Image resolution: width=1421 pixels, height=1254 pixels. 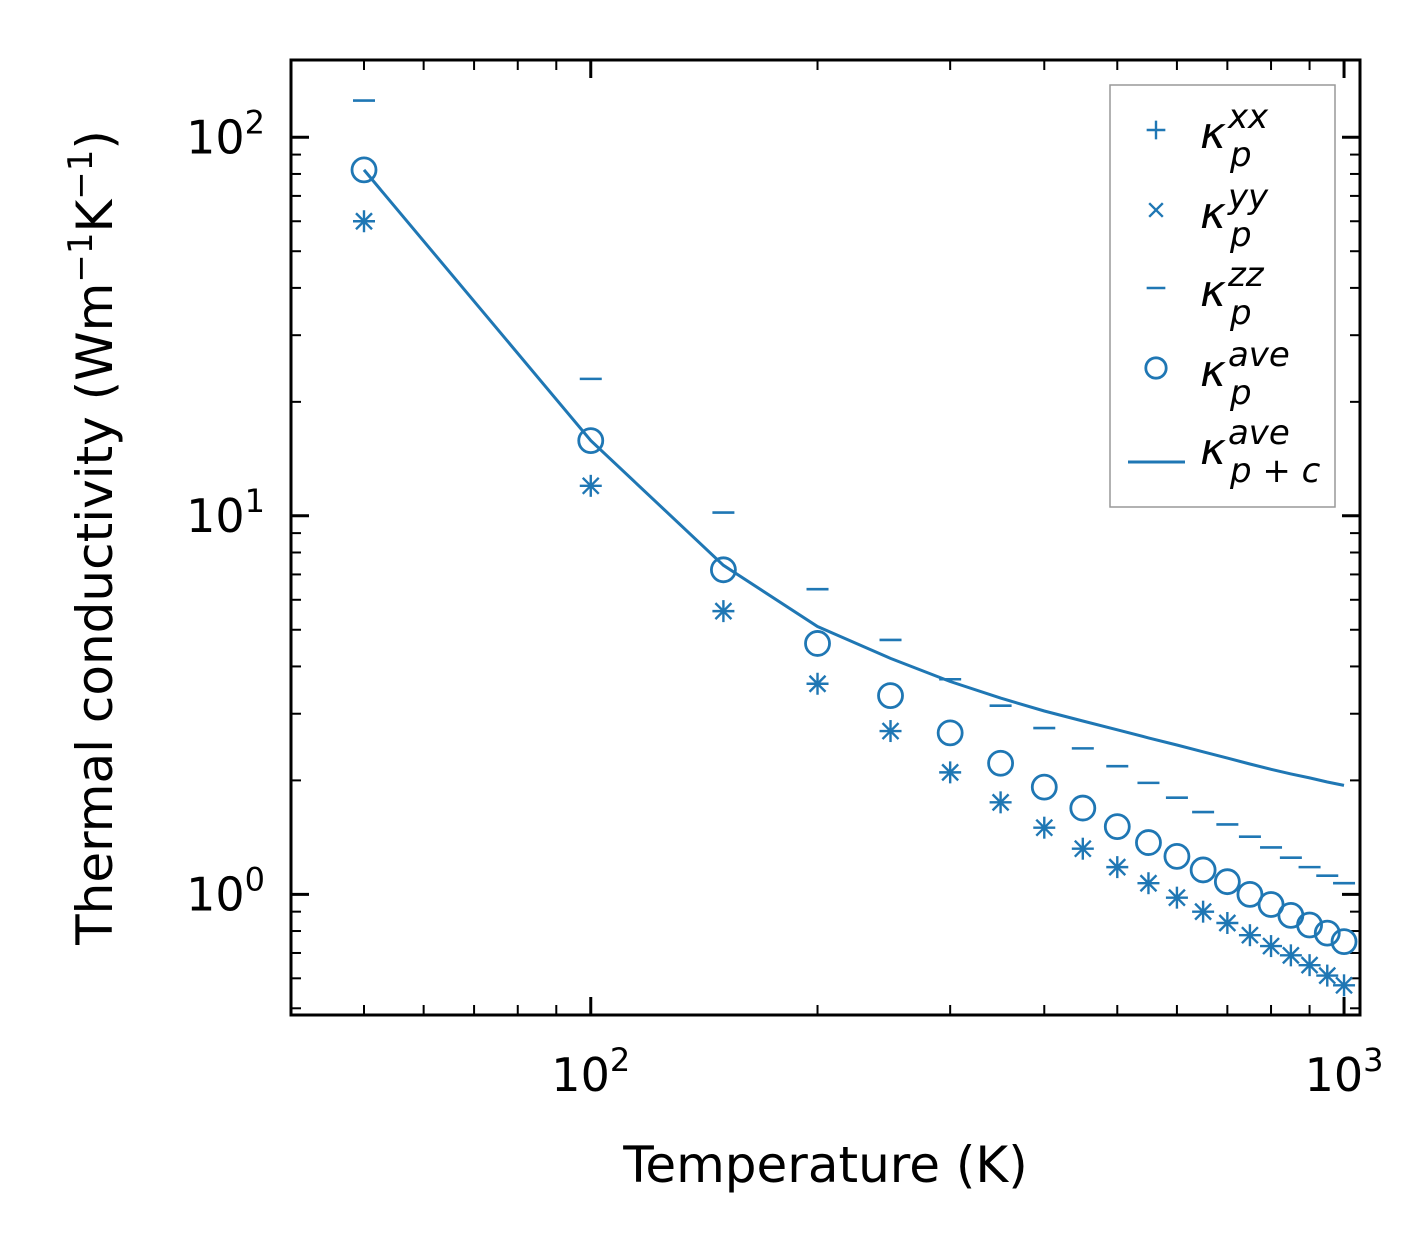 What do you see at coordinates (1234, 216) in the screenshot?
I see `legend-label: κyy p` at bounding box center [1234, 216].